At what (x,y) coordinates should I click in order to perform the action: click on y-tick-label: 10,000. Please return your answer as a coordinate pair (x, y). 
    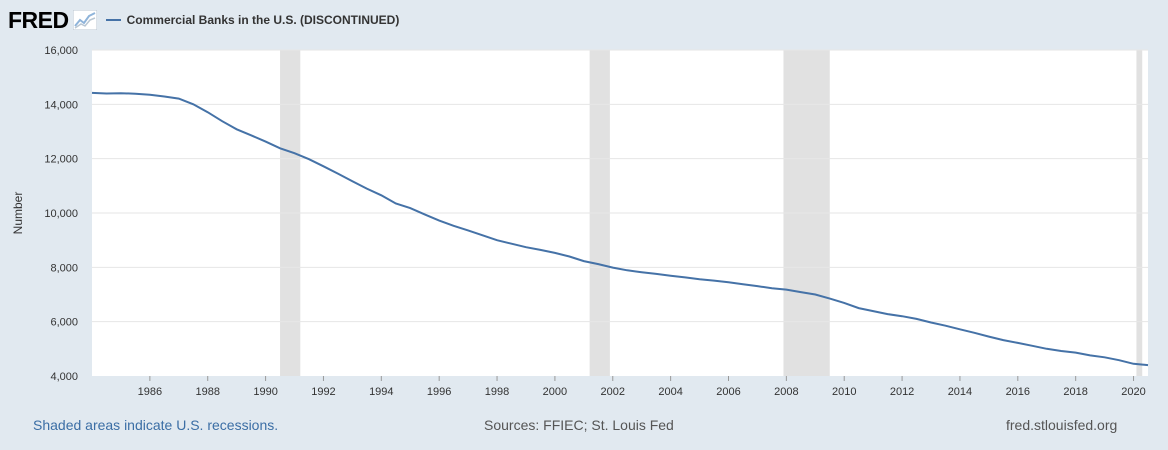
    Looking at the image, I should click on (61, 214).